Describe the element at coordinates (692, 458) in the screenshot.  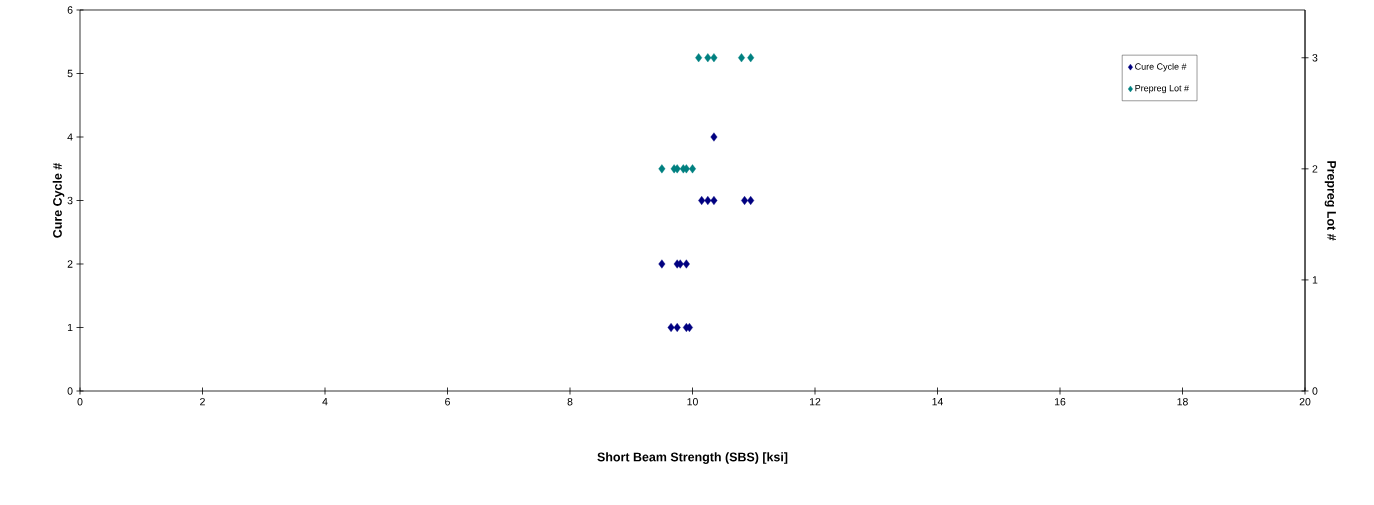
I see `x-axis-title: Short Beam Strength (SBS) [ksi]` at that location.